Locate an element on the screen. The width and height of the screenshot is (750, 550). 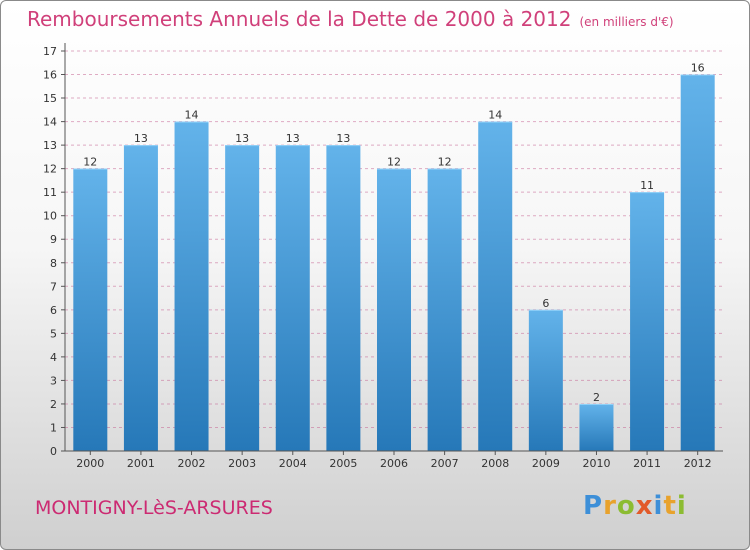
y-tick-label: 17 is located at coordinates (50, 51).